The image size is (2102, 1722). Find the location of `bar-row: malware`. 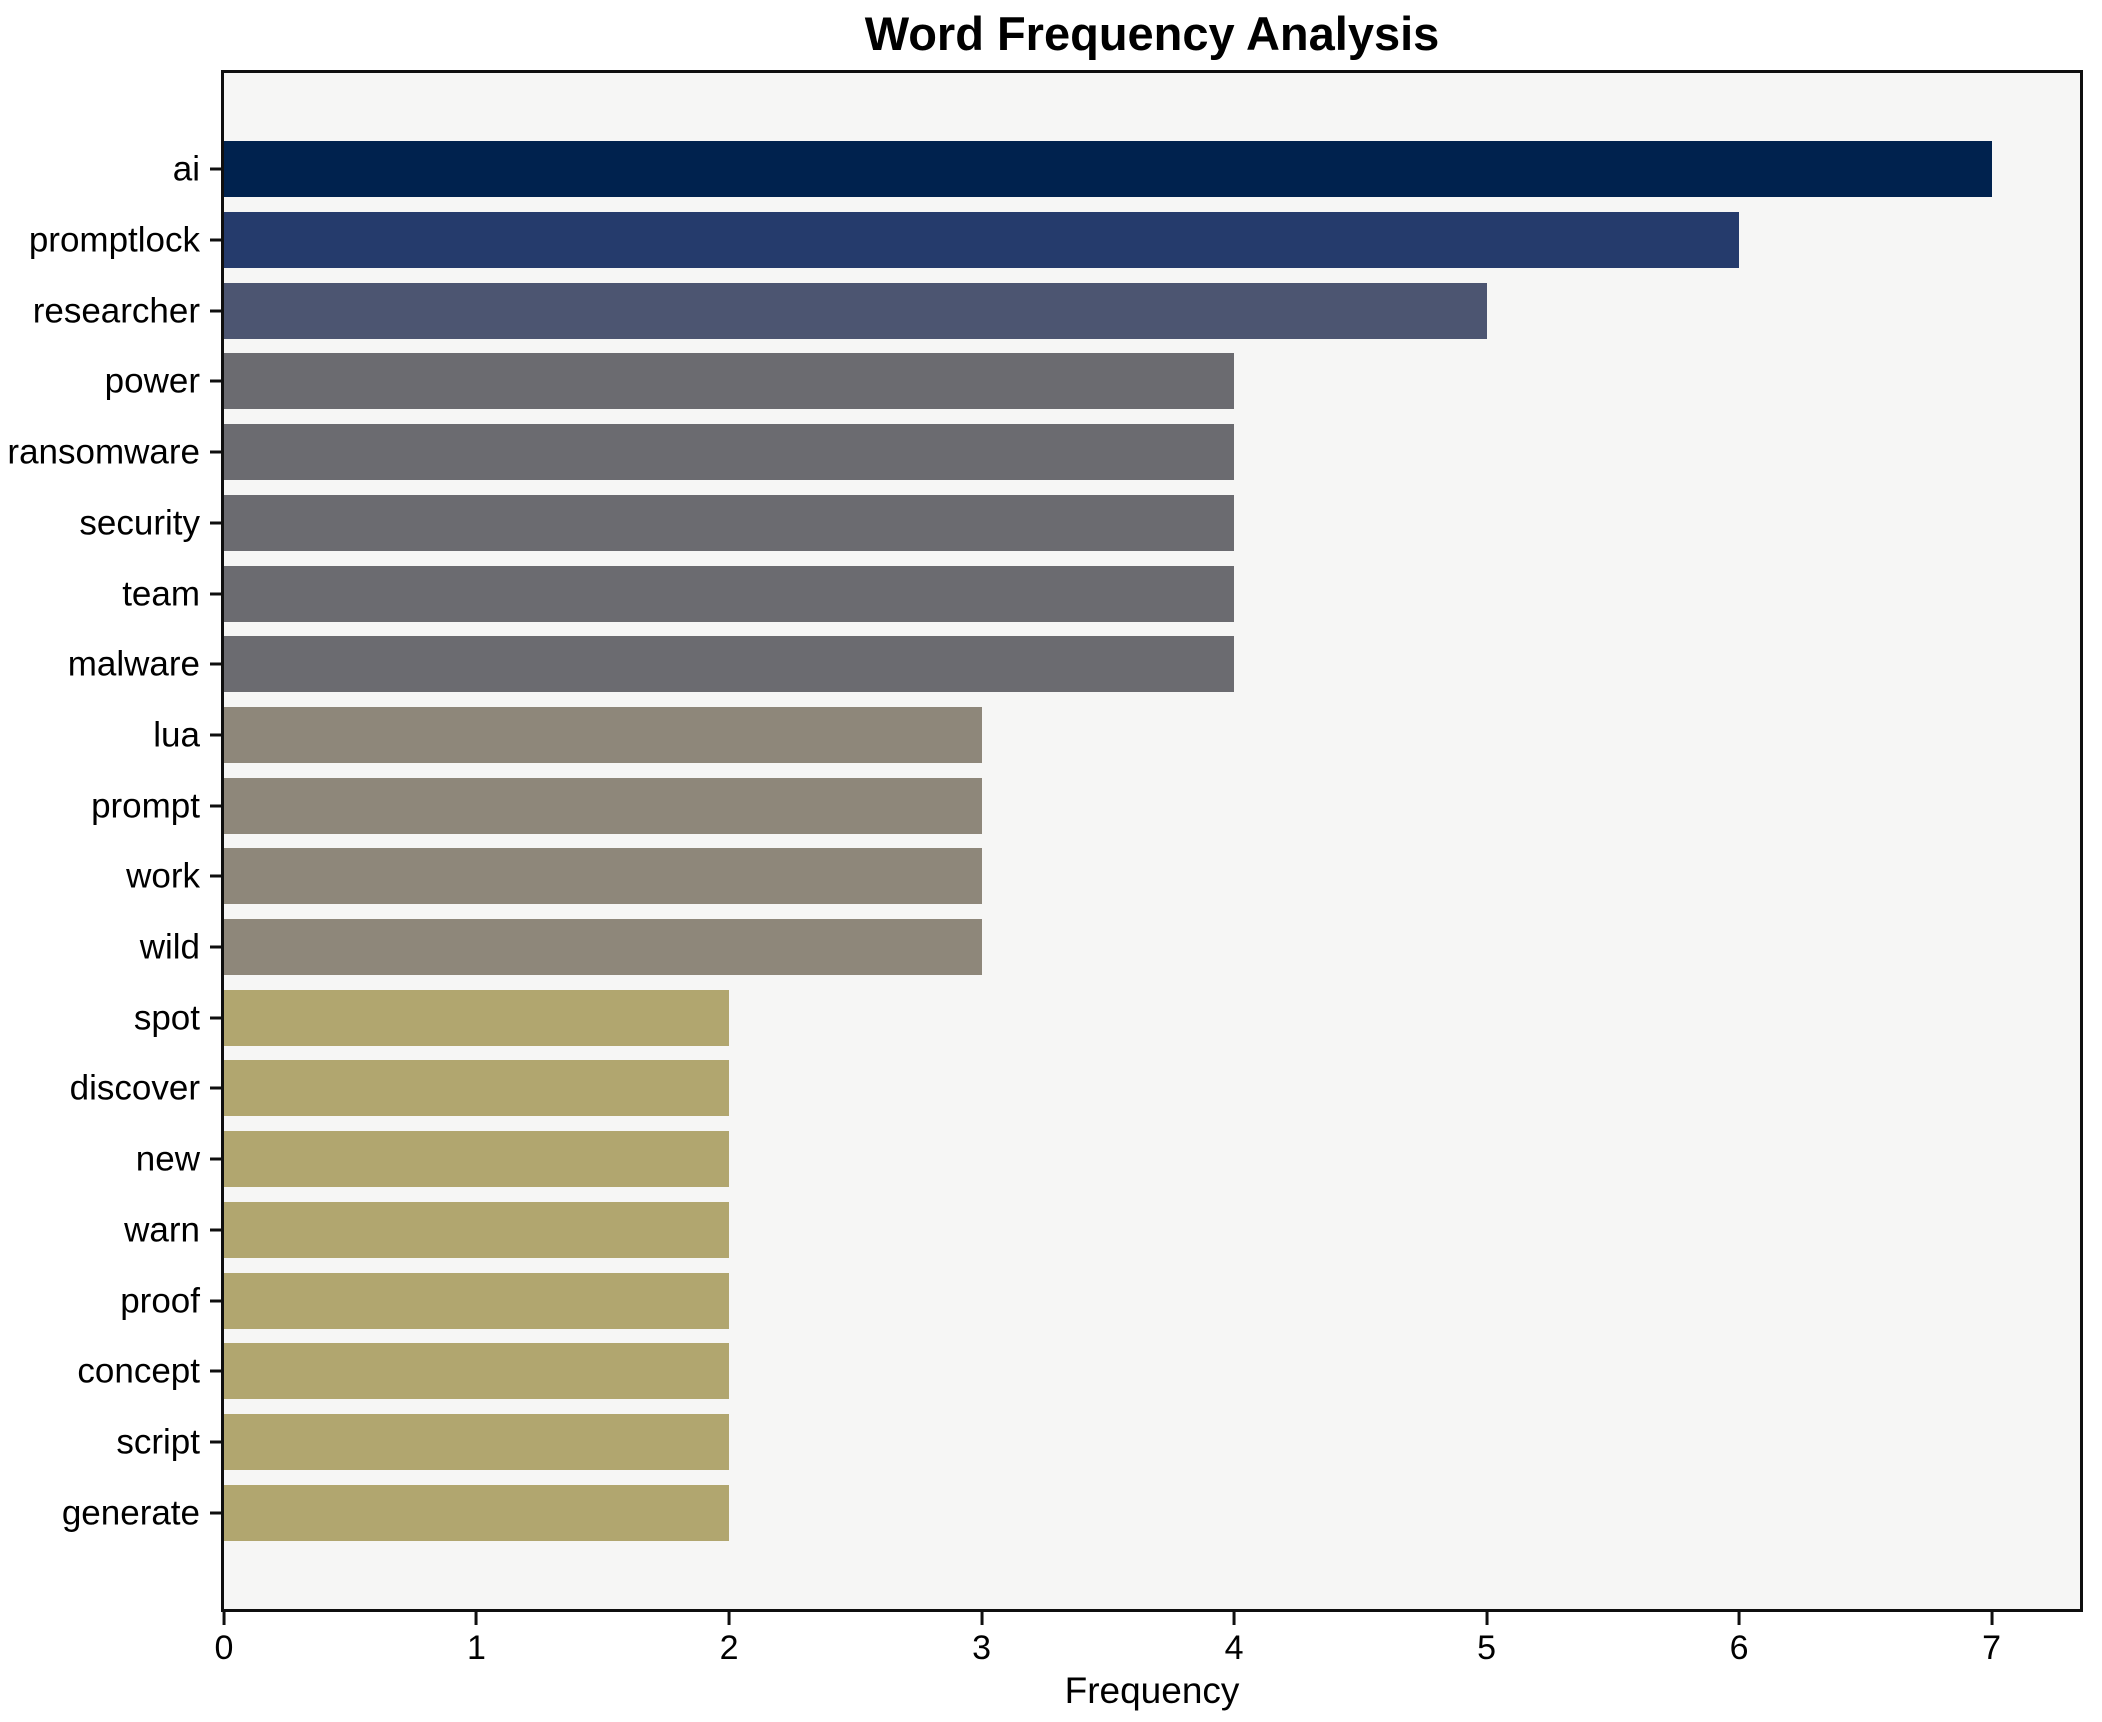

bar-row: malware is located at coordinates (1074, 664).